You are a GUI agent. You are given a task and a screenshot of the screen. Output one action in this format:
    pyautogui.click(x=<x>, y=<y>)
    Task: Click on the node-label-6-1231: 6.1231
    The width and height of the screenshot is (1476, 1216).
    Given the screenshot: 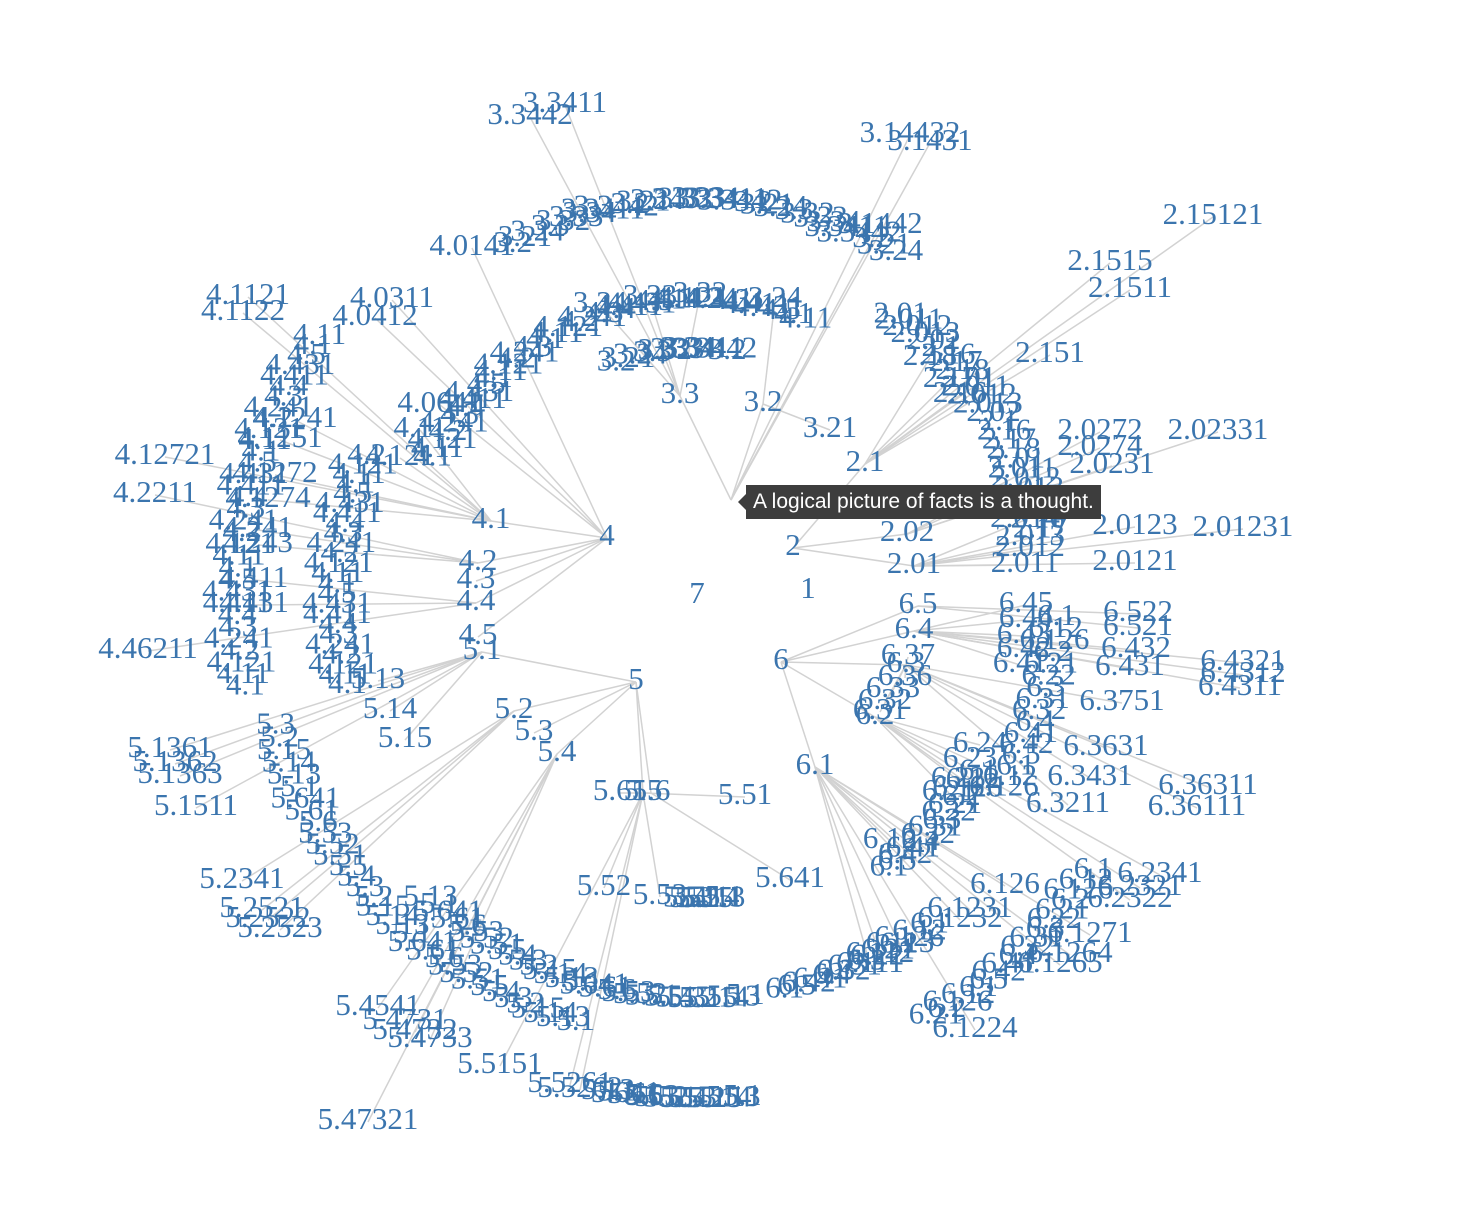 What is the action you would take?
    pyautogui.click(x=969, y=906)
    